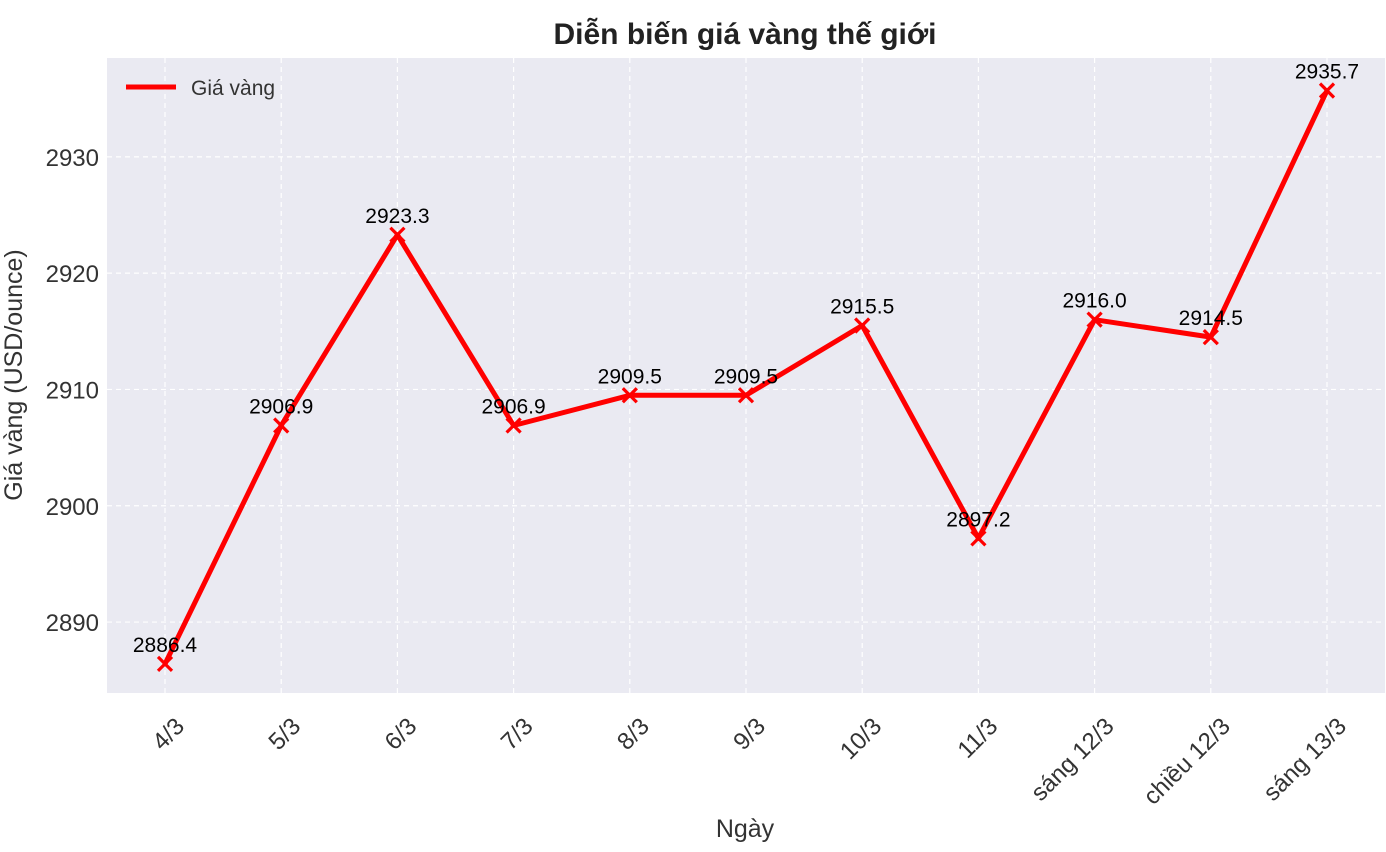 This screenshot has width=1386, height=852. I want to click on legend-label: Giá vàng, so click(233, 88).